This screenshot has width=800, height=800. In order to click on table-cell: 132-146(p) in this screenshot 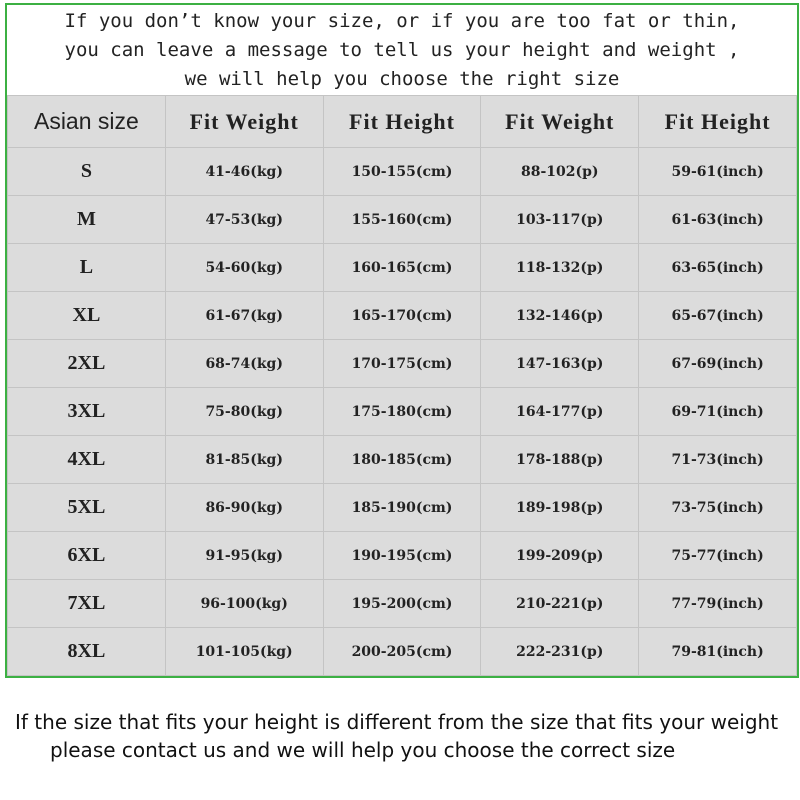, I will do `click(560, 315)`.